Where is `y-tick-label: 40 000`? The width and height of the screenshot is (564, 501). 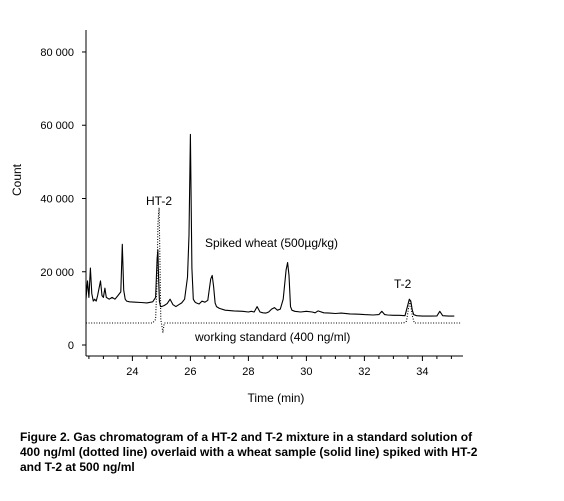
y-tick-label: 40 000 is located at coordinates (57, 199).